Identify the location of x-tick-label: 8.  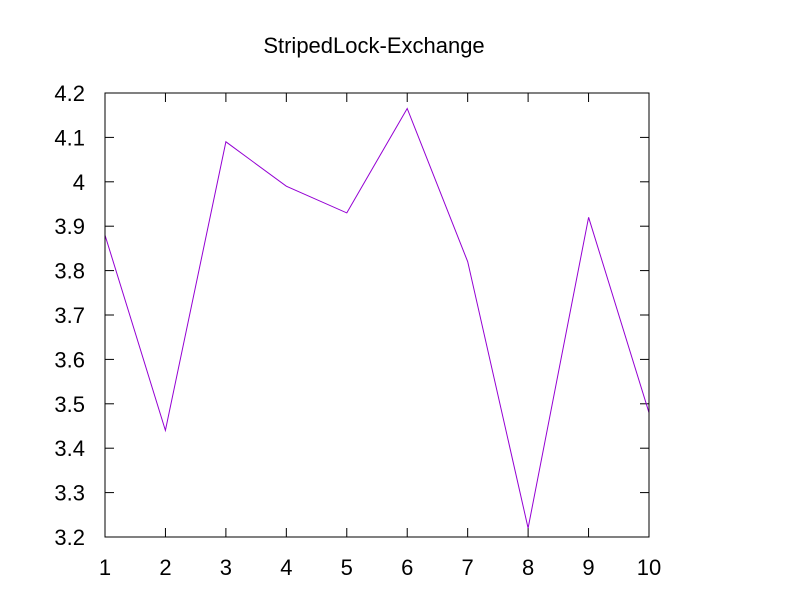
(528, 567).